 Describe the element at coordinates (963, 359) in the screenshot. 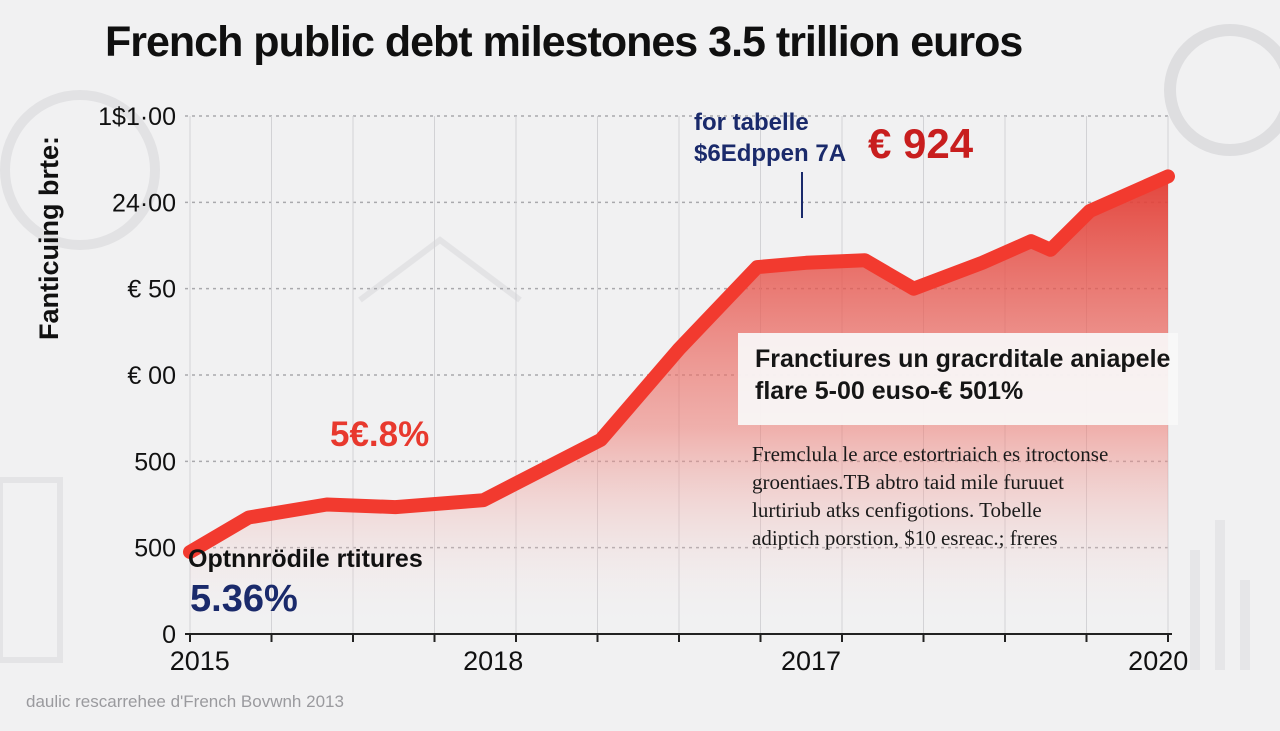

I see `callout-line1: Franctiures un gracrditale aniapele` at that location.